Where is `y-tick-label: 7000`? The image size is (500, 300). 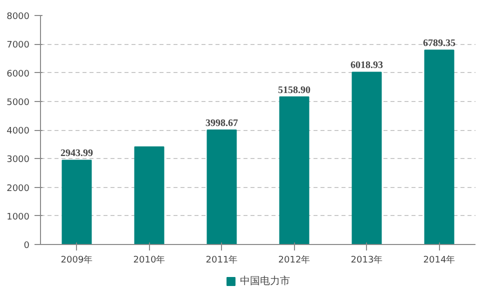
y-tick-label: 7000 is located at coordinates (18, 45).